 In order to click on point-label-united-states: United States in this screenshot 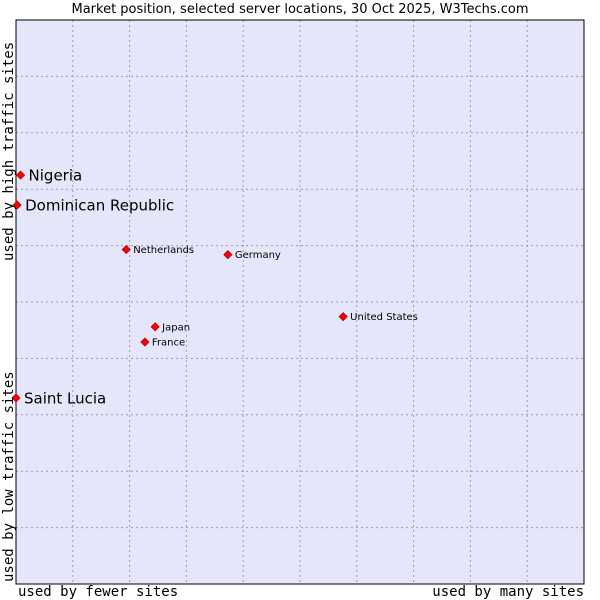, I will do `click(384, 317)`.